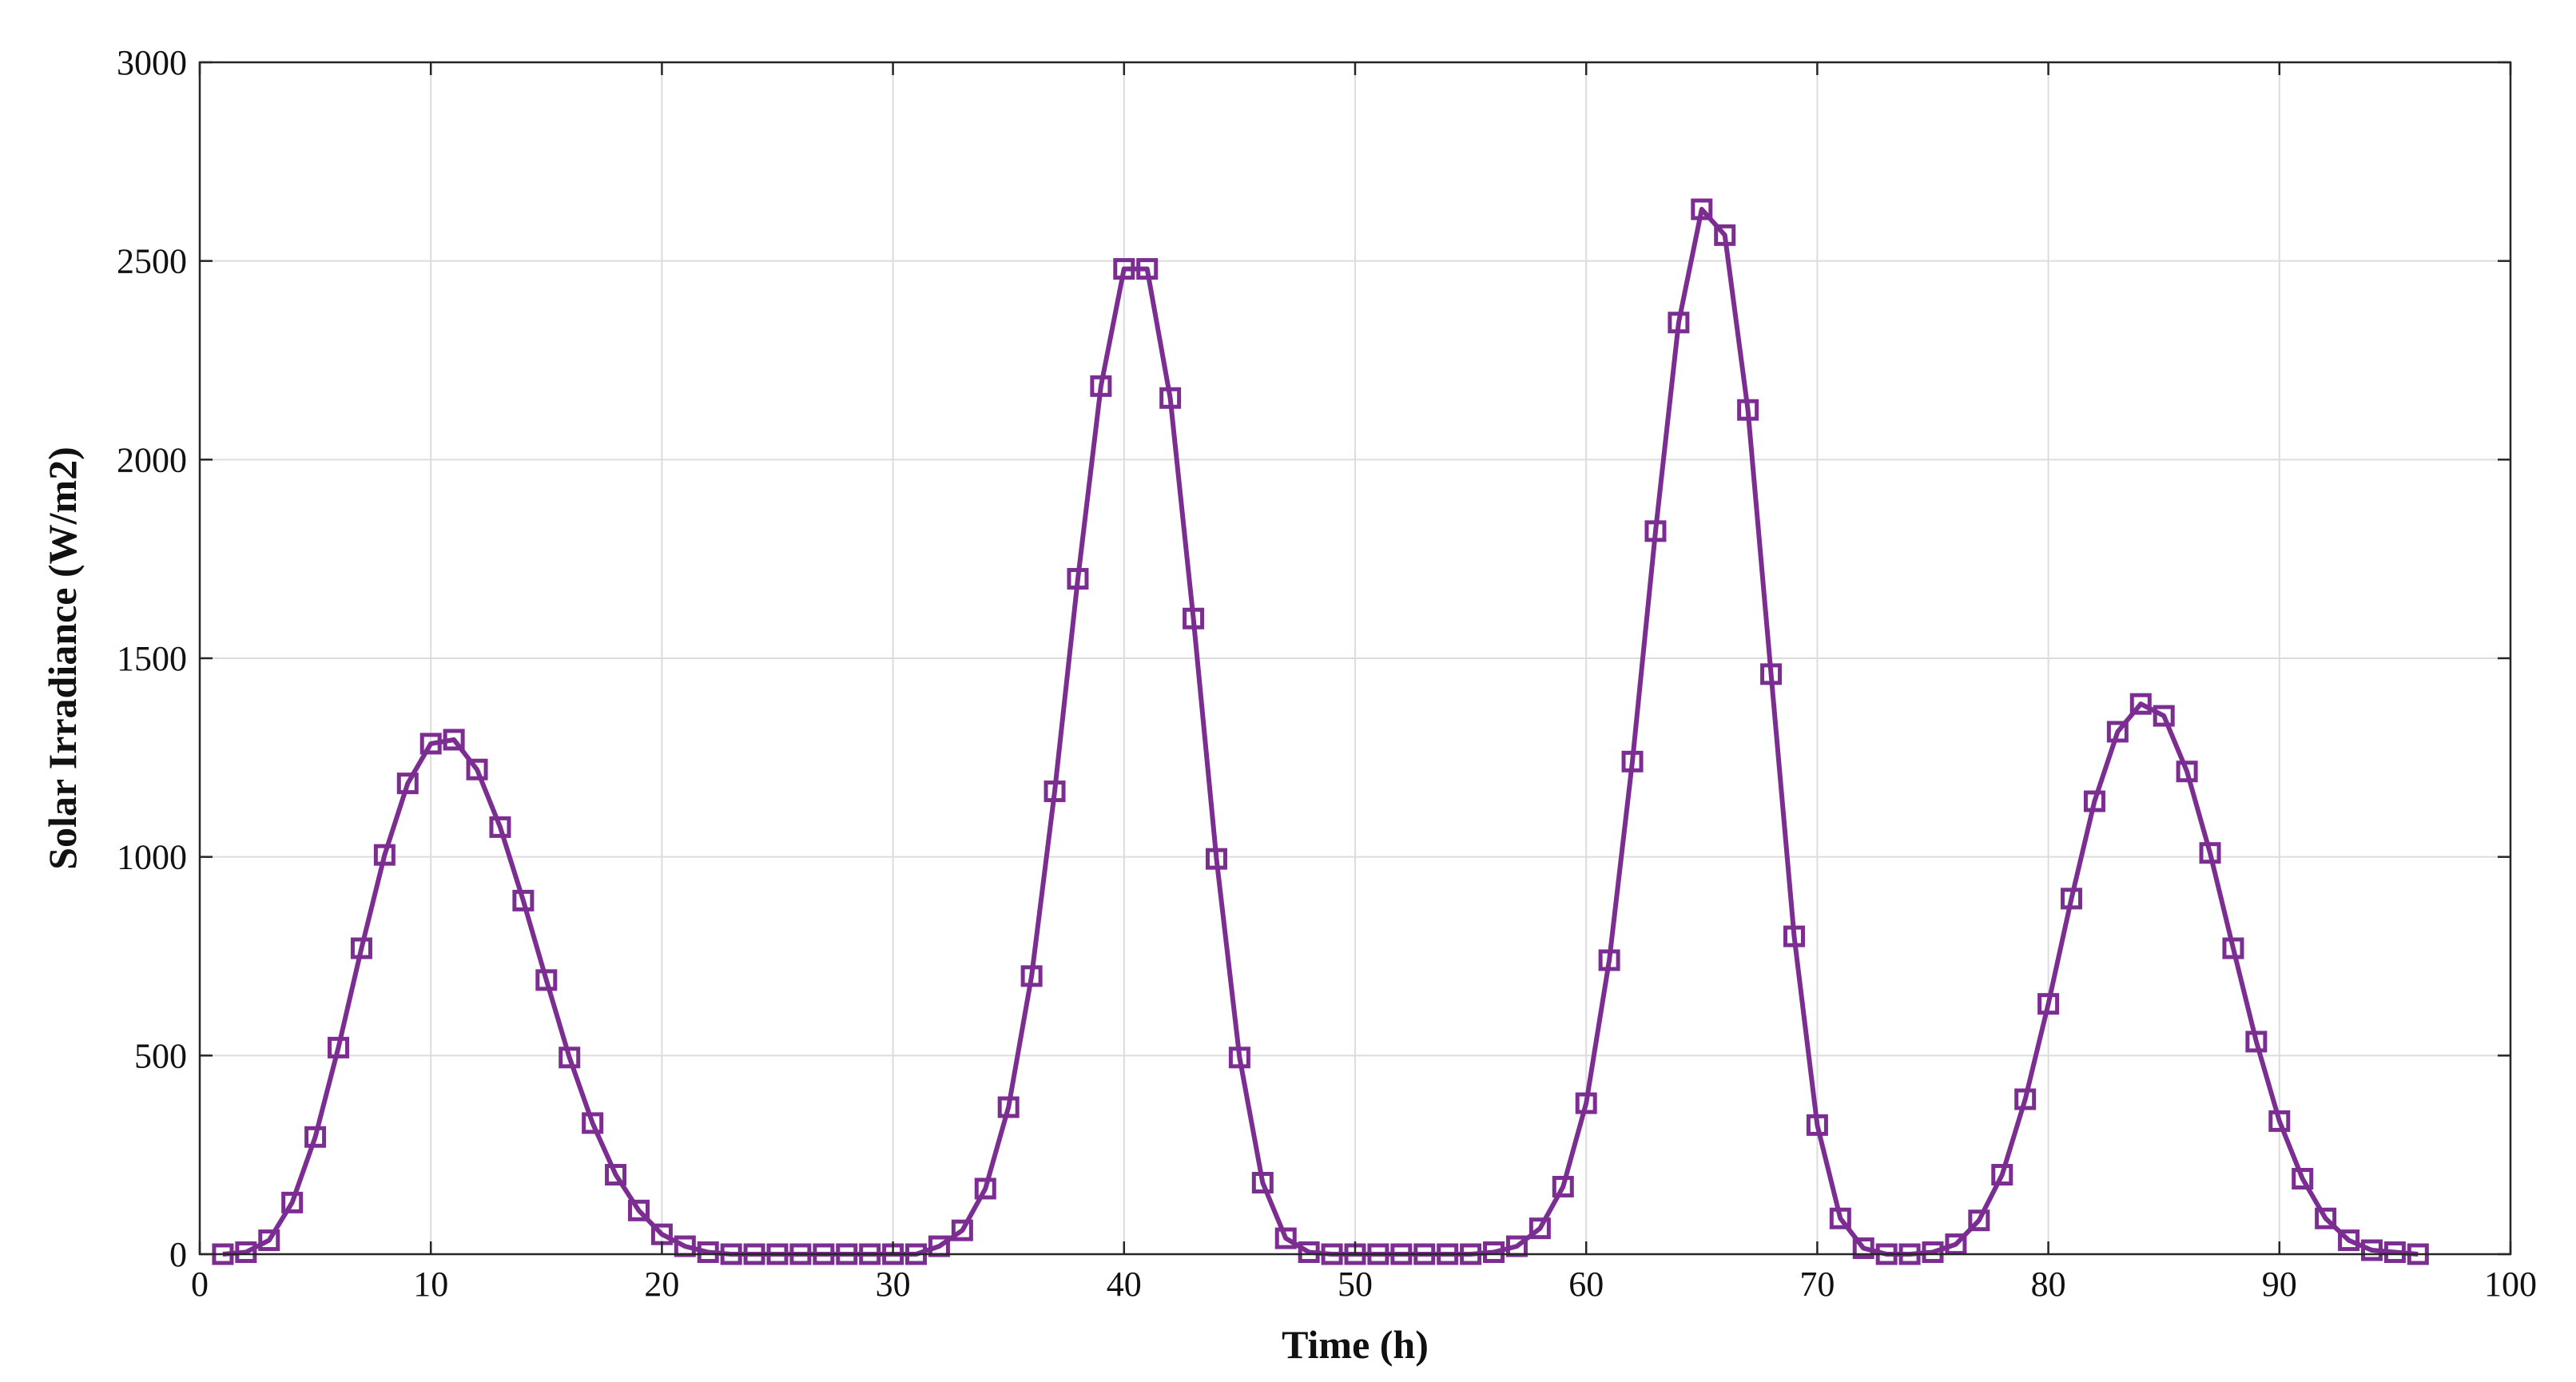 This screenshot has height=1382, width=2576. I want to click on y-tick-label: 1000, so click(152, 857).